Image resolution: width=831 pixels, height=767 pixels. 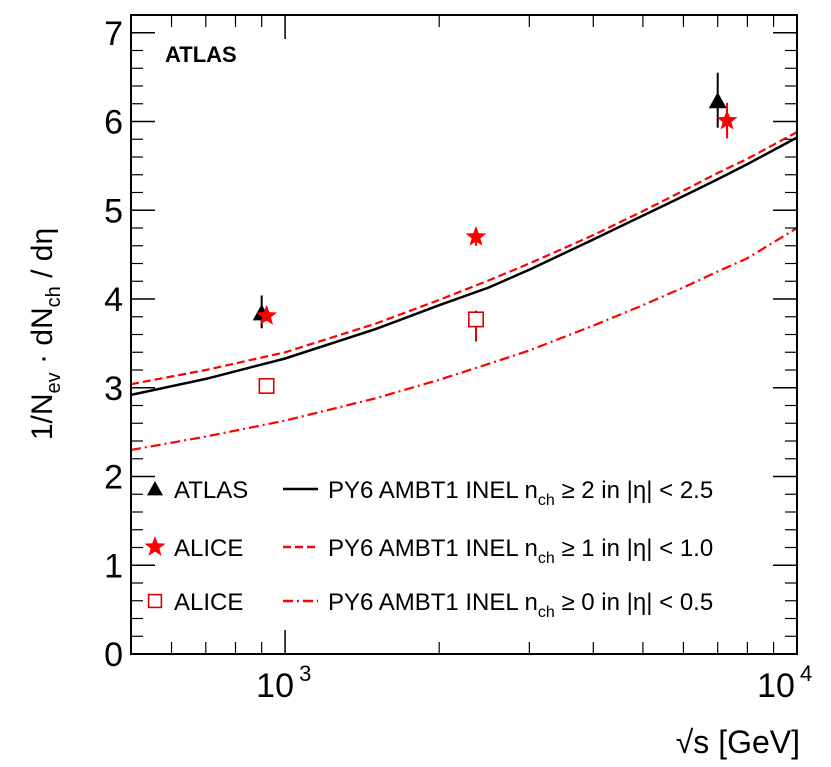 What do you see at coordinates (113, 34) in the screenshot?
I see `y-tick-label: 7` at bounding box center [113, 34].